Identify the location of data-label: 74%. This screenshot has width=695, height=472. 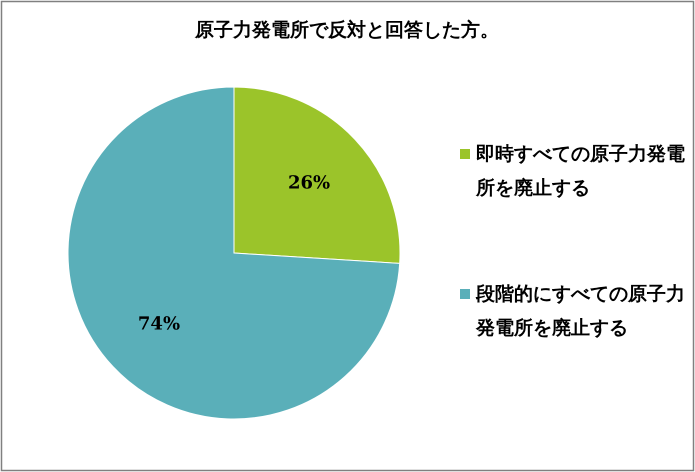
(159, 323).